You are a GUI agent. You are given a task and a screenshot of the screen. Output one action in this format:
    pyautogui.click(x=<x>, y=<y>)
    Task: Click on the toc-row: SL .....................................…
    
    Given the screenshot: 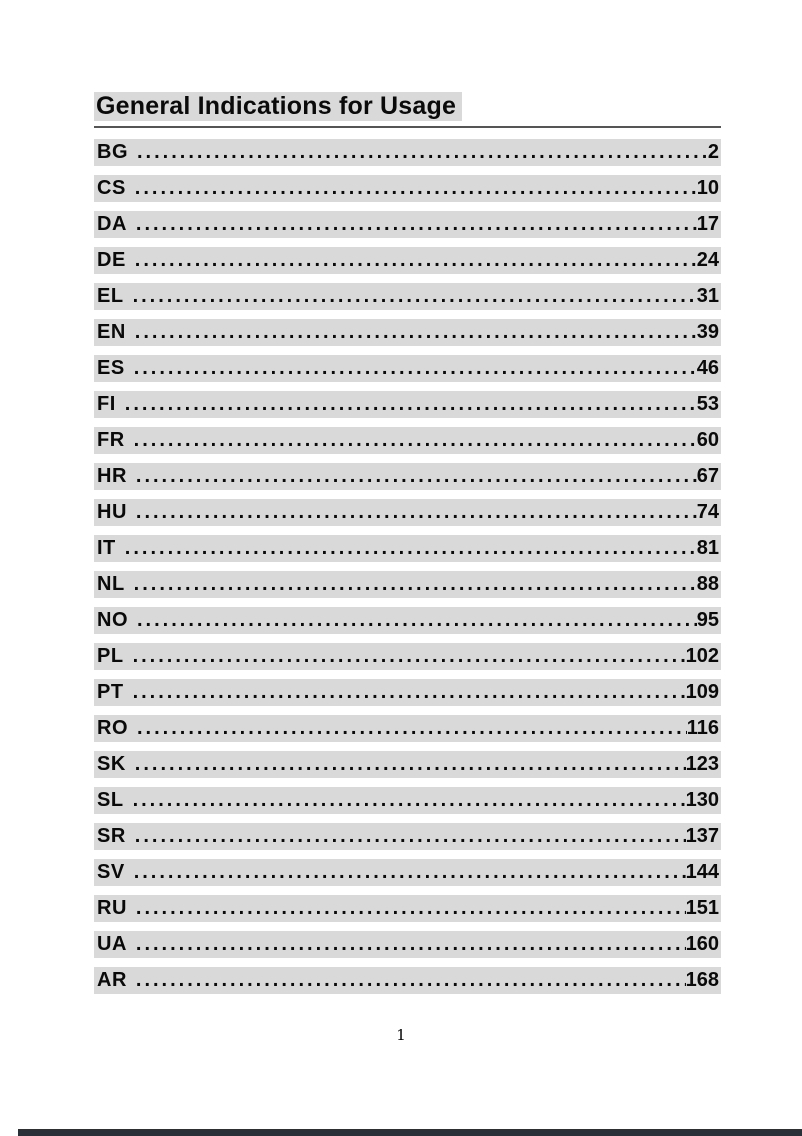 What is the action you would take?
    pyautogui.click(x=407, y=800)
    